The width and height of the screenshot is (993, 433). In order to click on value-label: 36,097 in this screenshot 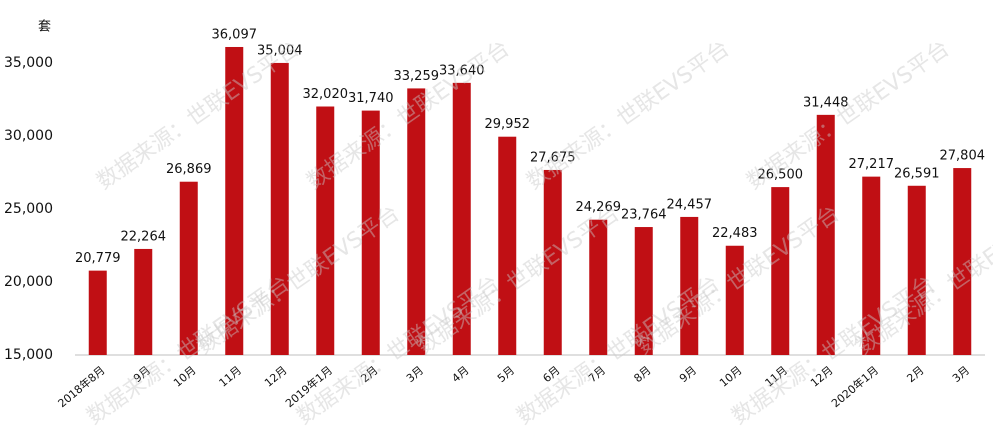, I will do `click(235, 34)`.